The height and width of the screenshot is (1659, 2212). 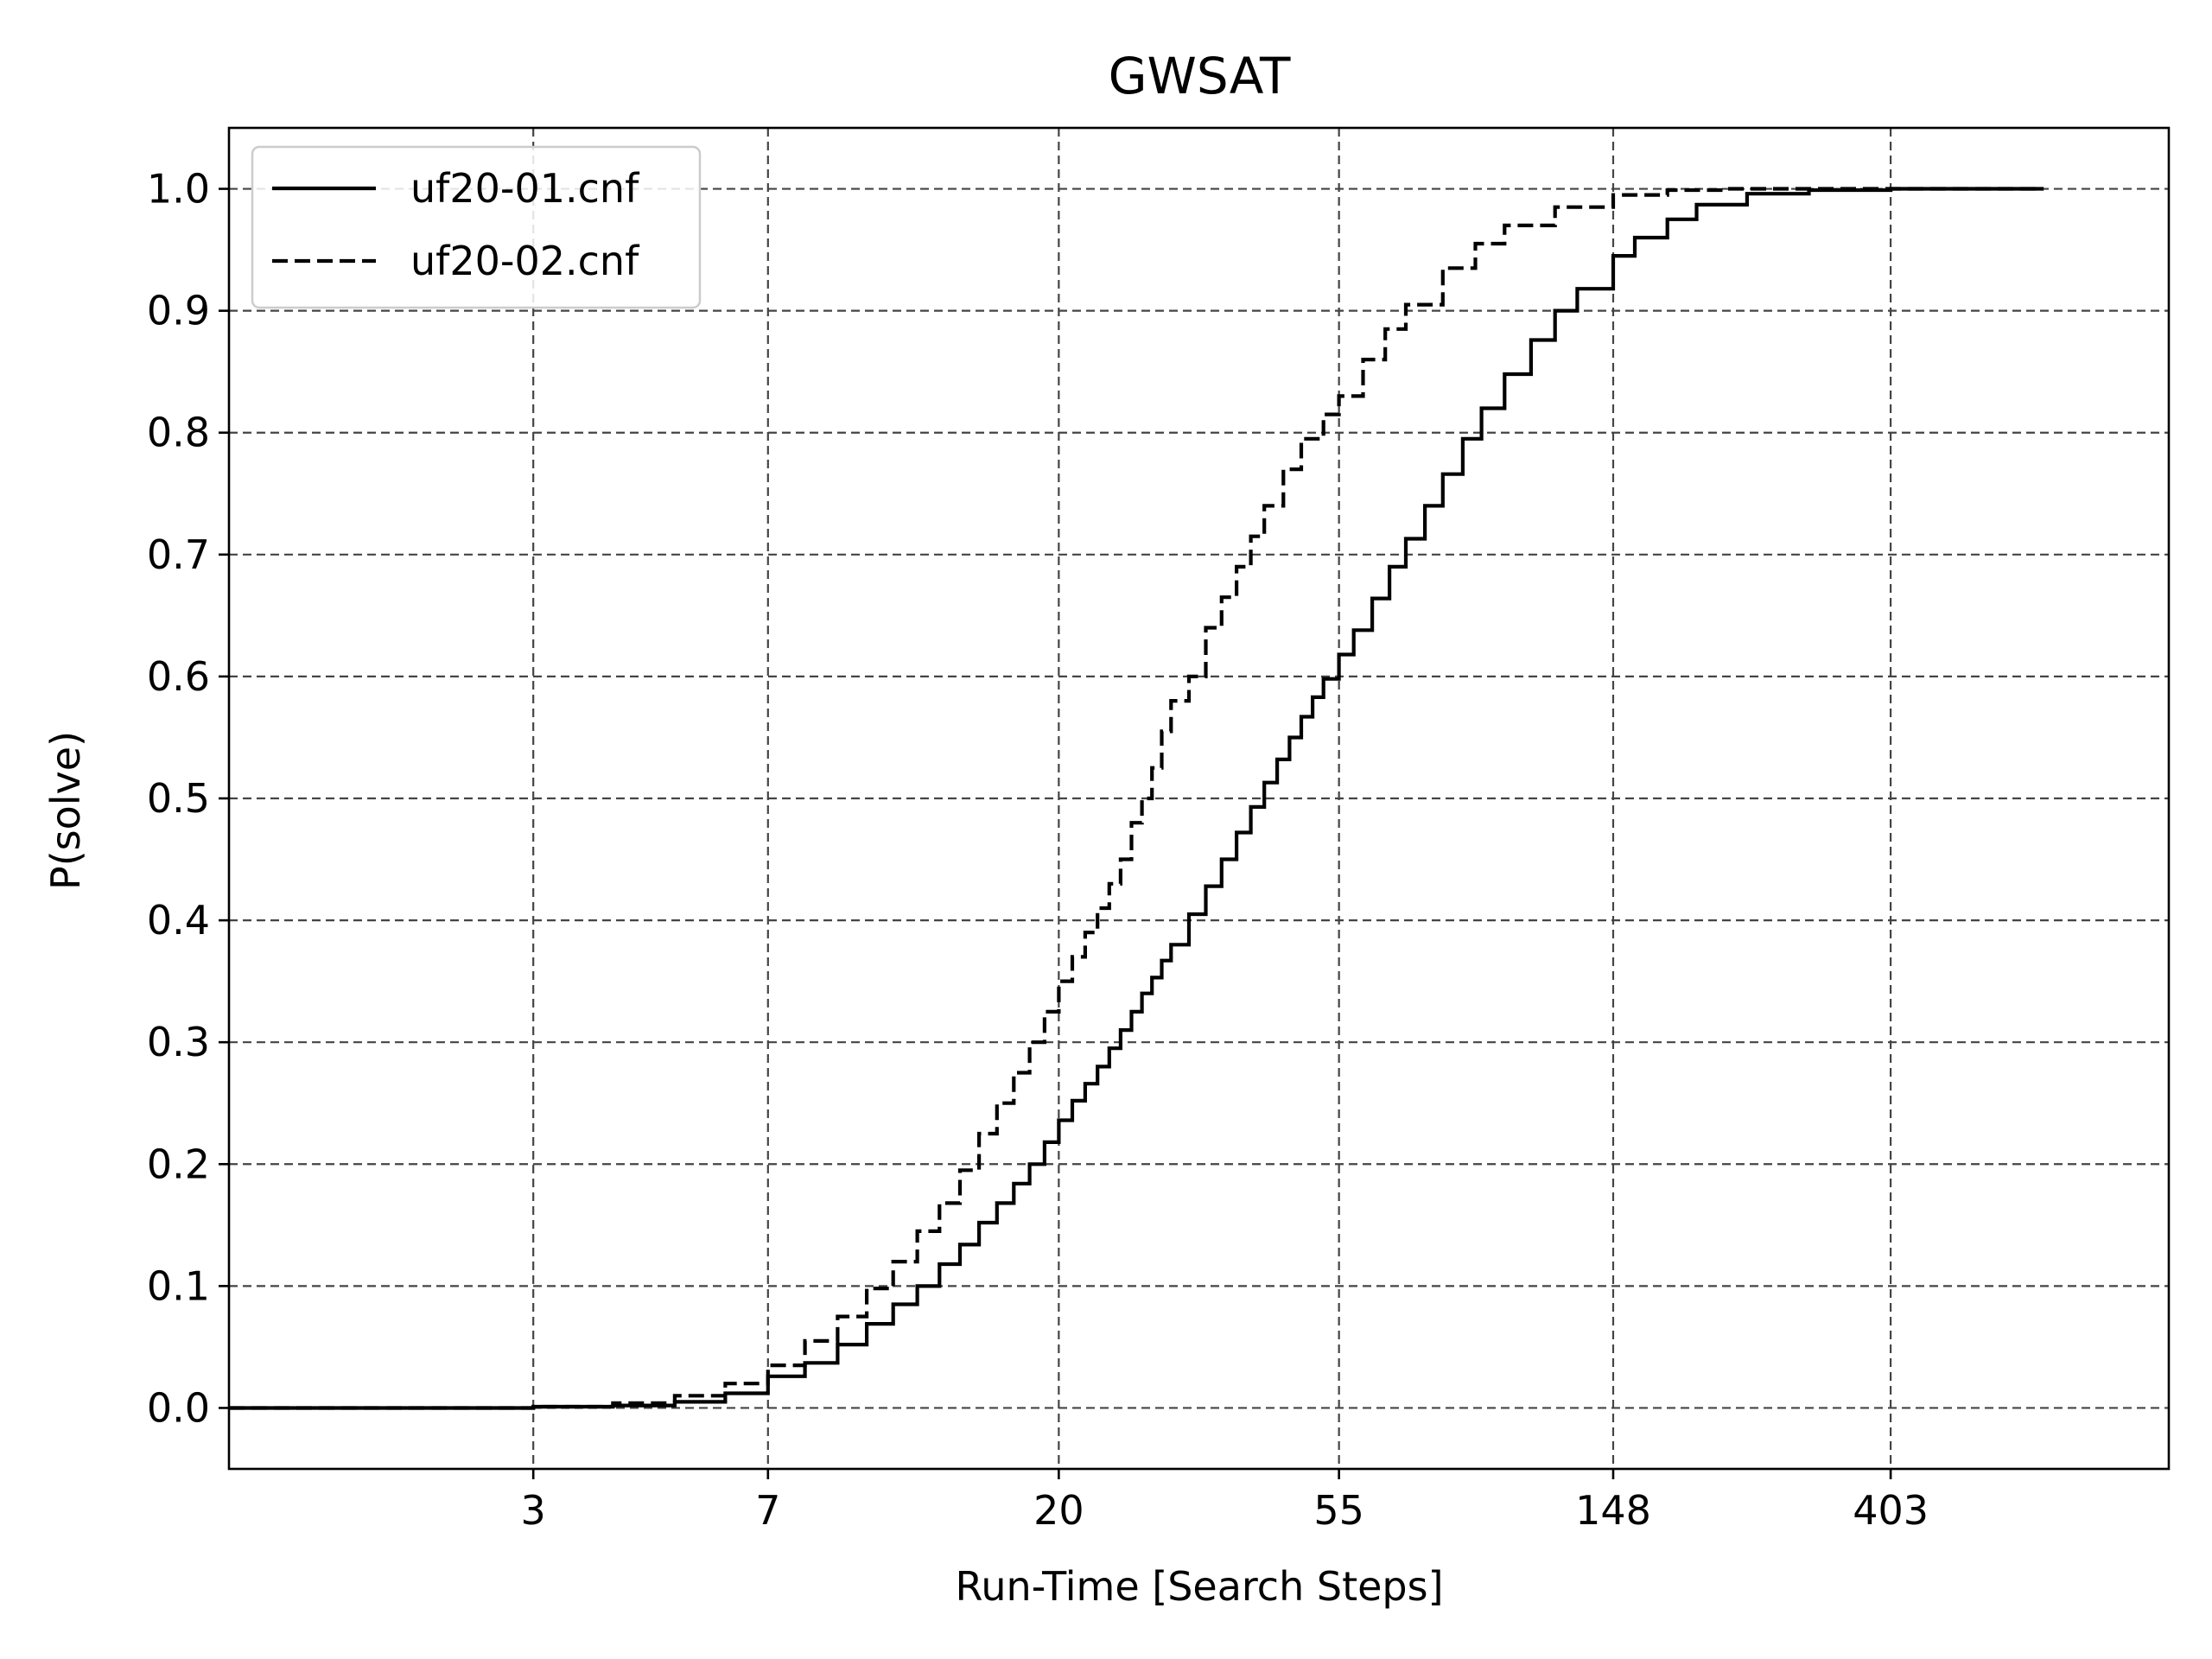 I want to click on y-tick-label: 0.2, so click(x=178, y=1164).